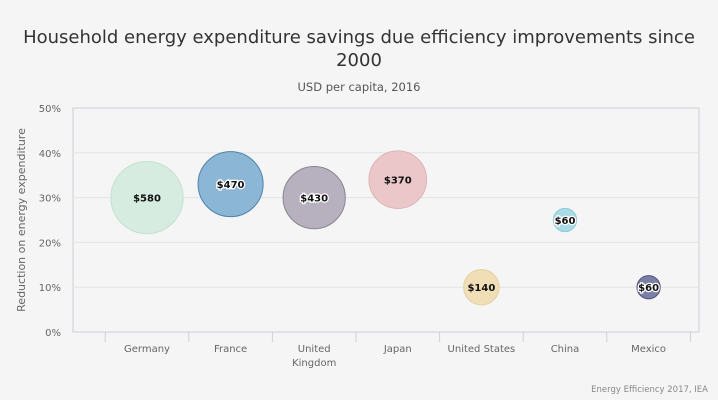  I want to click on x-tick-label: Kingdom, so click(314, 363).